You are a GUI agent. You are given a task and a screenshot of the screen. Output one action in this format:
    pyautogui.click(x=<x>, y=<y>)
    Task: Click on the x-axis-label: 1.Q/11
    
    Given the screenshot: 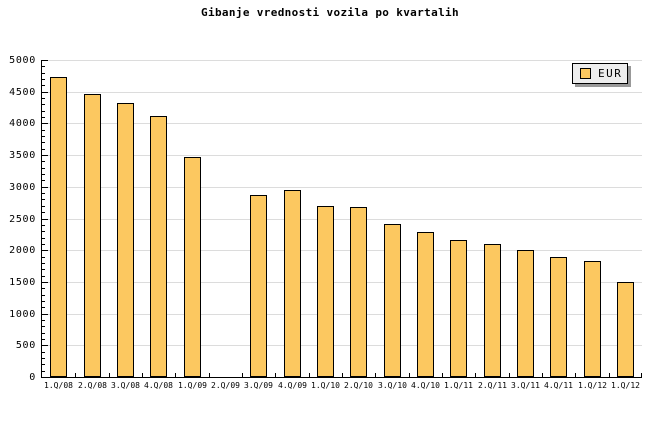 What is the action you would take?
    pyautogui.click(x=458, y=385)
    